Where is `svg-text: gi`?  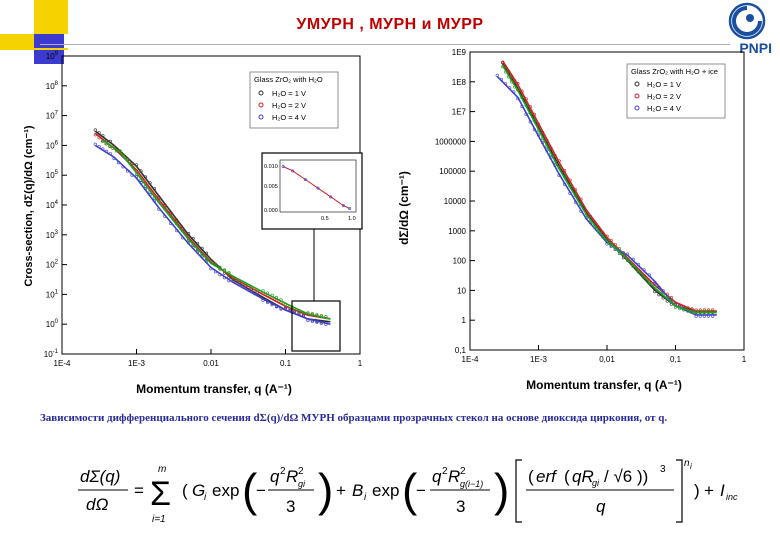 svg-text: gi is located at coordinates (302, 484).